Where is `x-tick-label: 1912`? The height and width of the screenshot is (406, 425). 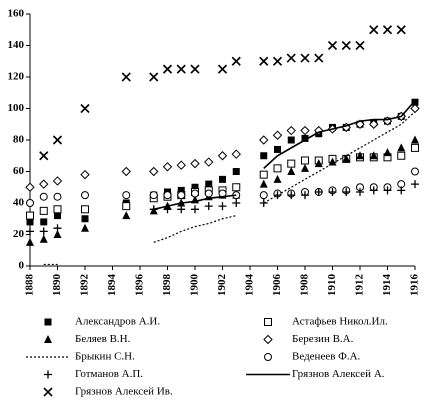 x-tick-label: 1912 is located at coordinates (360, 285).